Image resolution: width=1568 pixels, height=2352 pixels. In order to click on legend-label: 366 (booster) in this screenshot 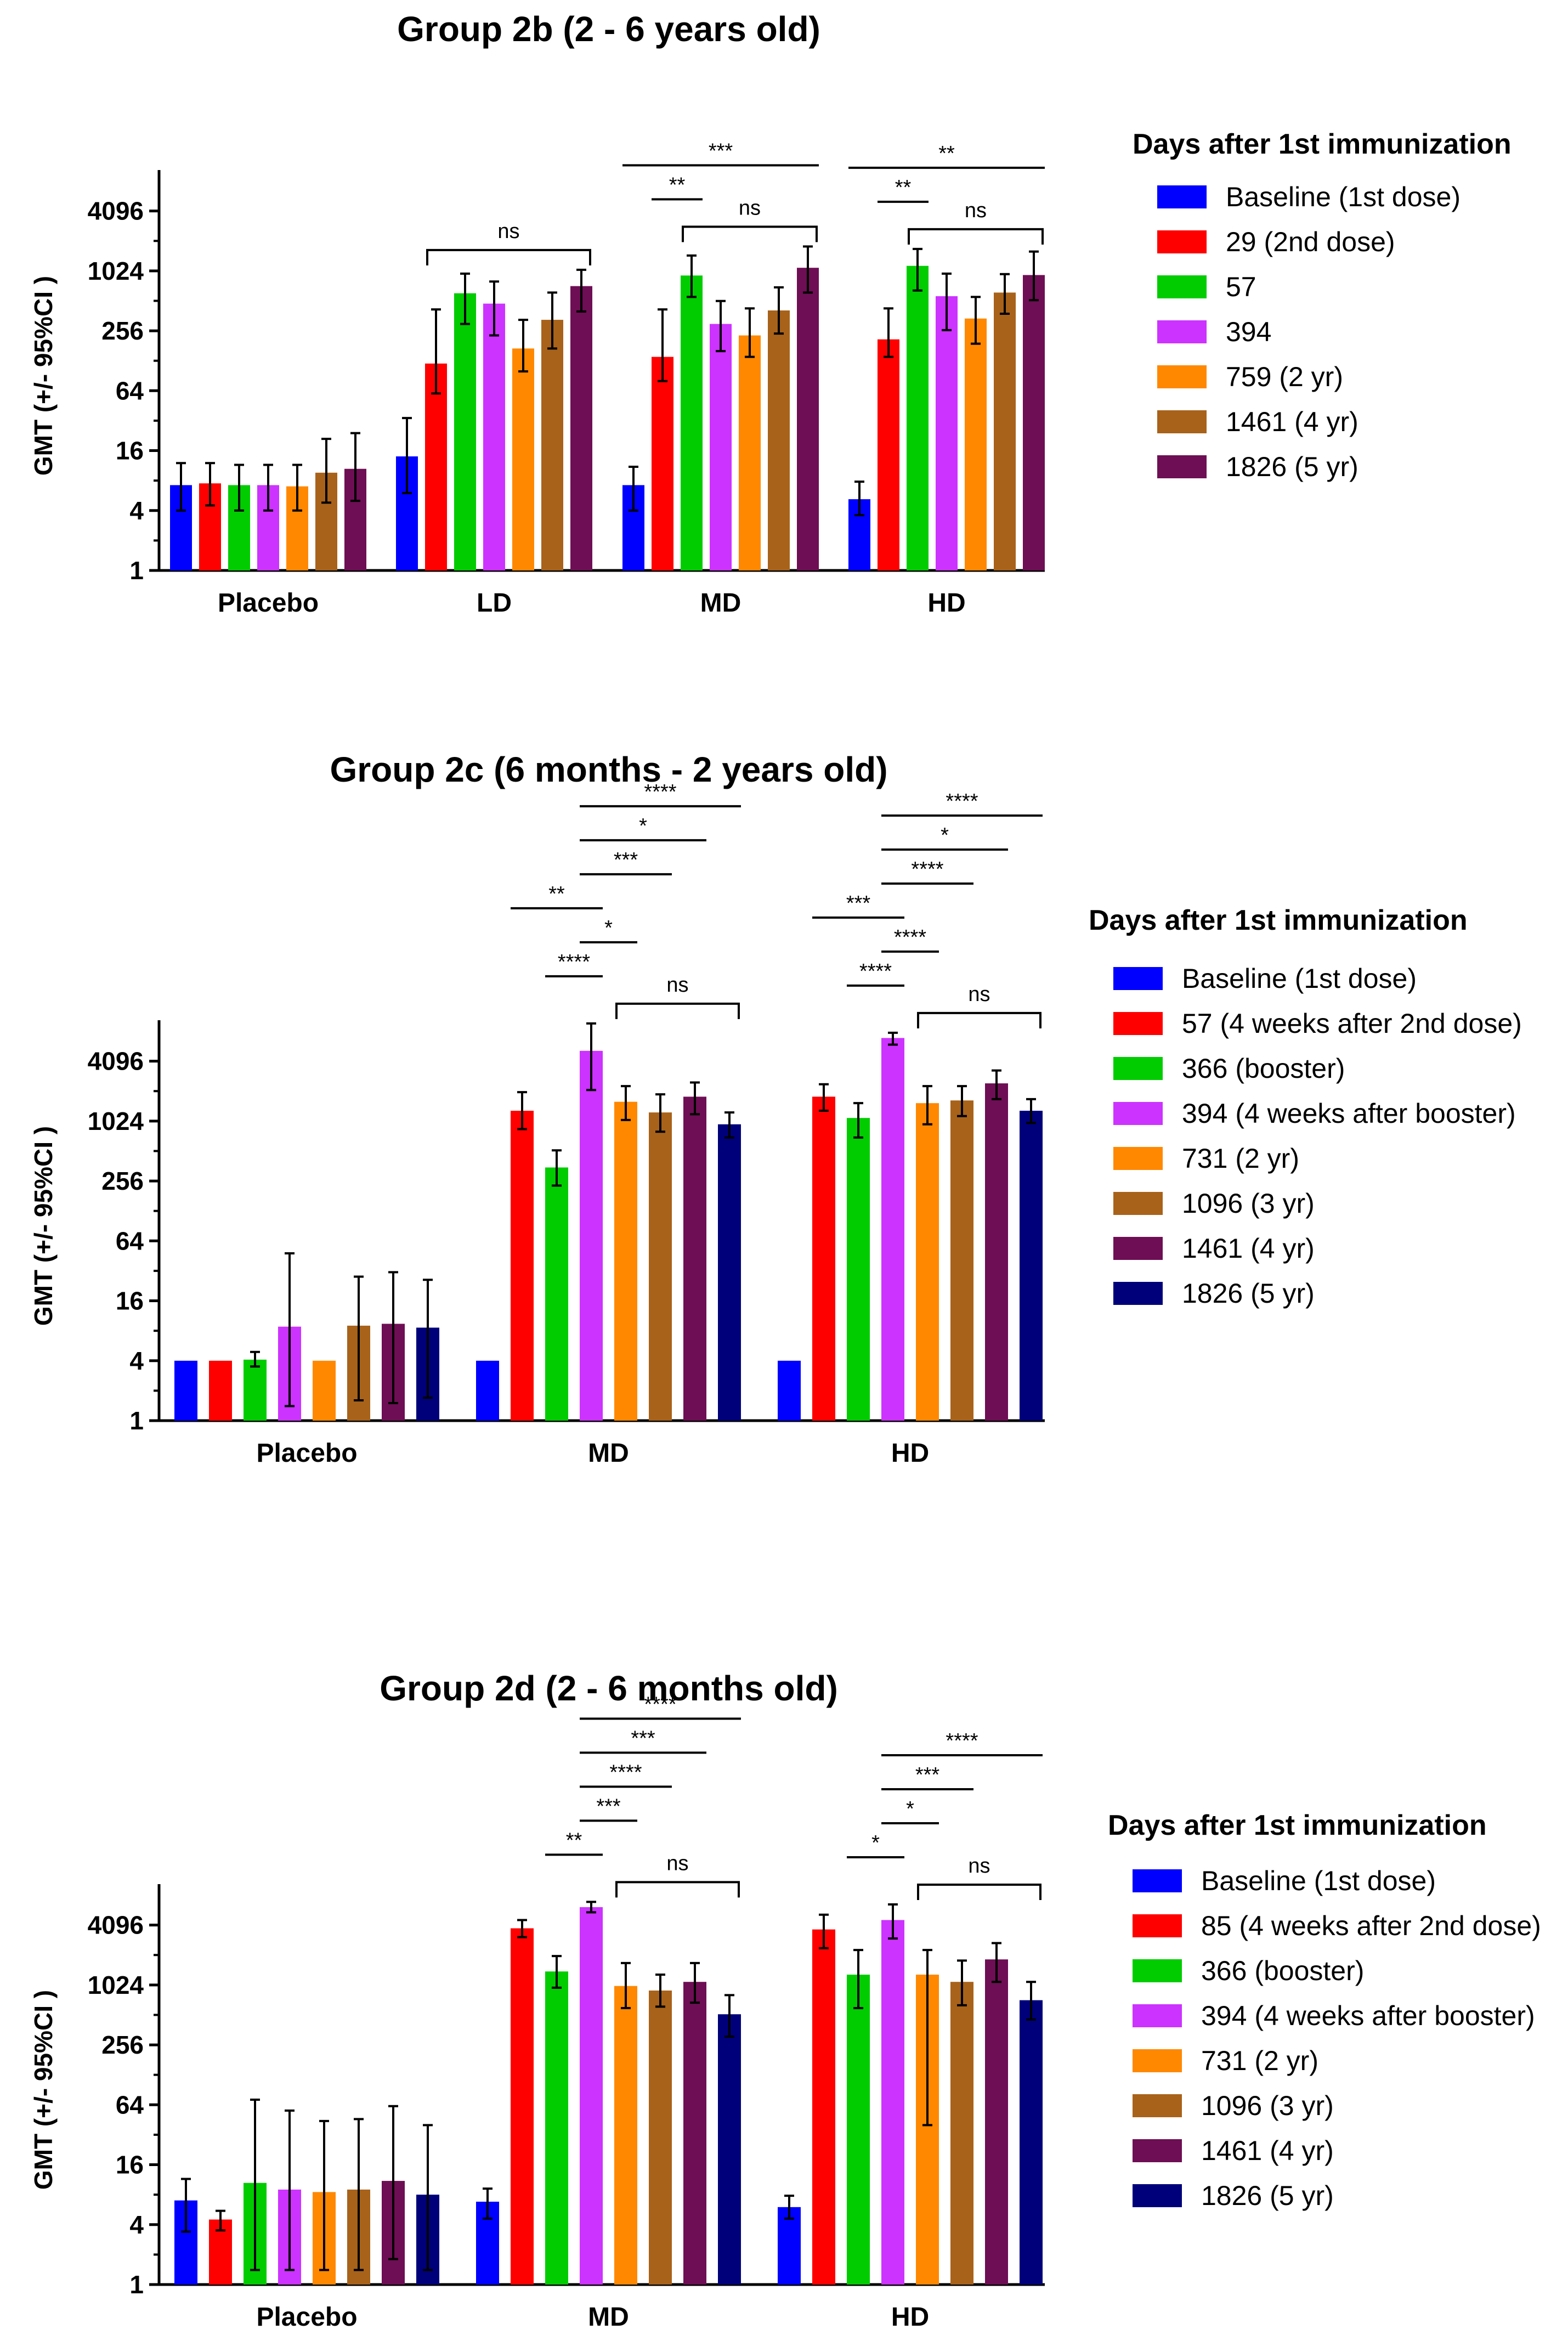, I will do `click(1282, 1970)`.